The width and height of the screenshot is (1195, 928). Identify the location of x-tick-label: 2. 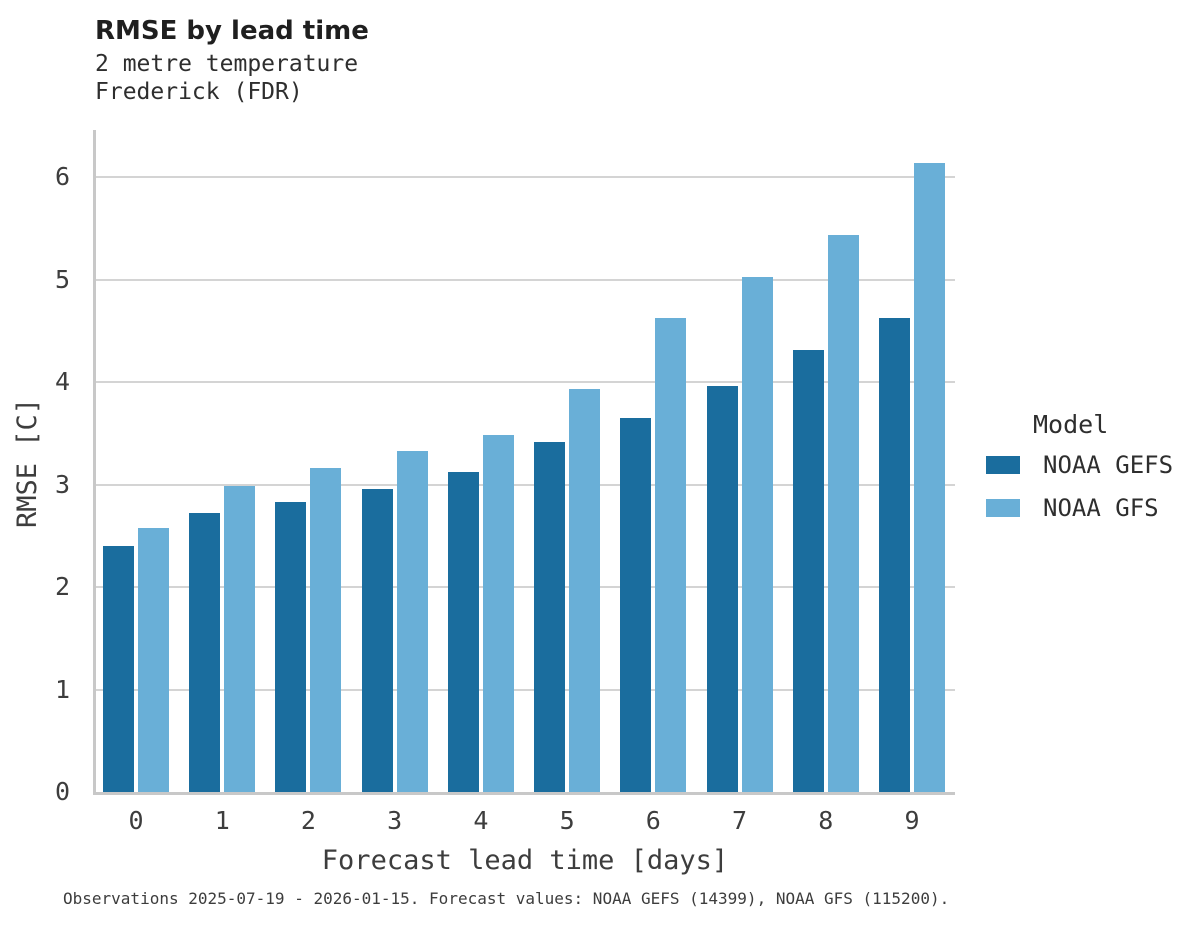
(308, 820).